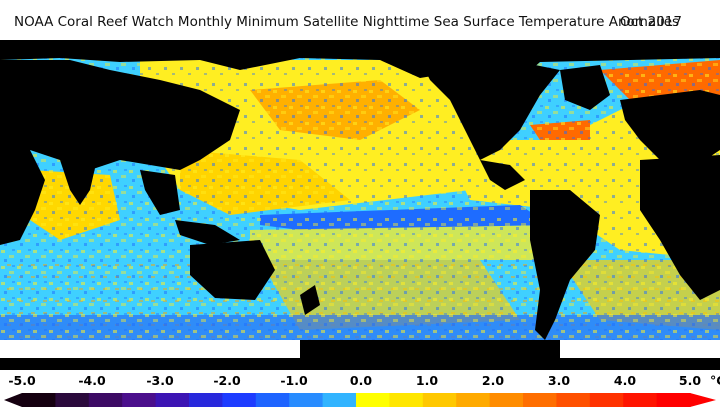 The image size is (720, 411). I want to click on legend-tick-minus-5: -5.0, so click(22, 380).